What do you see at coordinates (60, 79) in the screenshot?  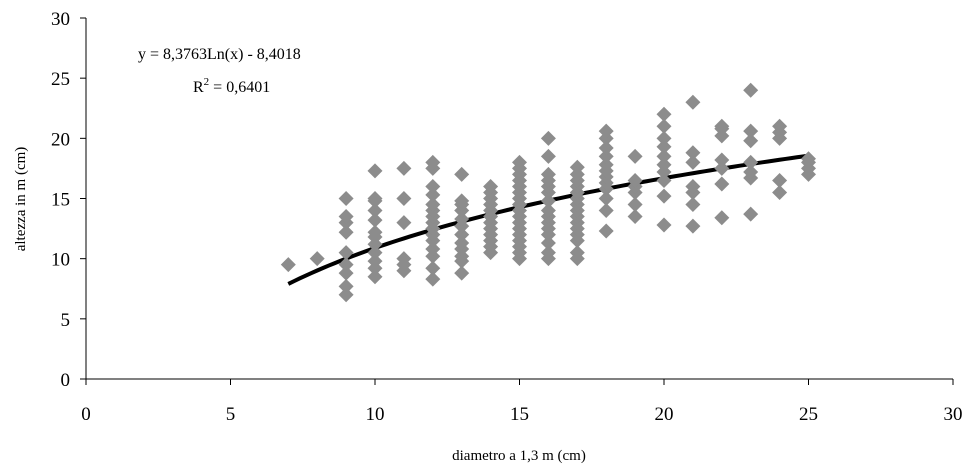 I see `y-tick-label: 25` at bounding box center [60, 79].